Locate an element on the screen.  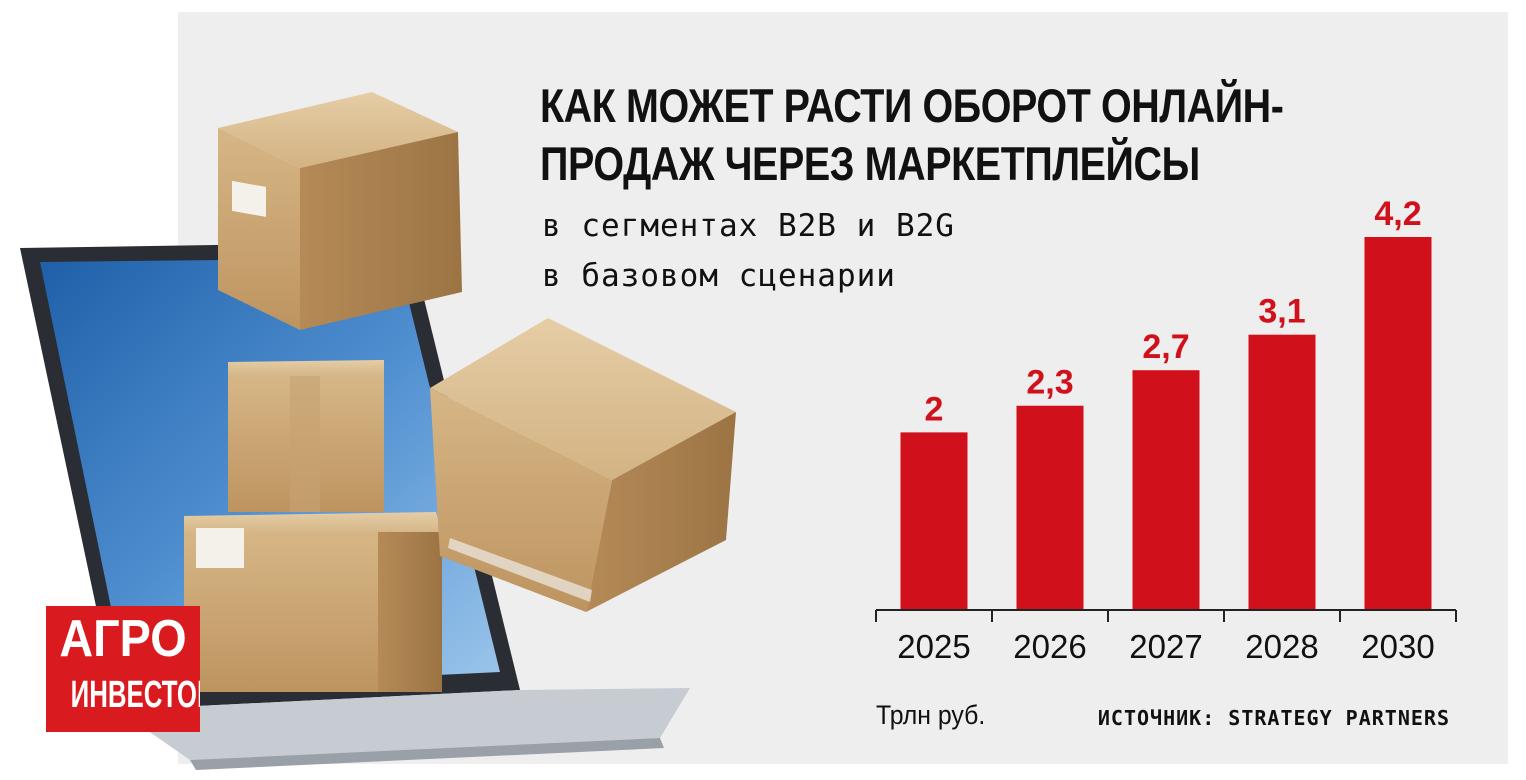
unit-label: Трлн руб. is located at coordinates (931, 715).